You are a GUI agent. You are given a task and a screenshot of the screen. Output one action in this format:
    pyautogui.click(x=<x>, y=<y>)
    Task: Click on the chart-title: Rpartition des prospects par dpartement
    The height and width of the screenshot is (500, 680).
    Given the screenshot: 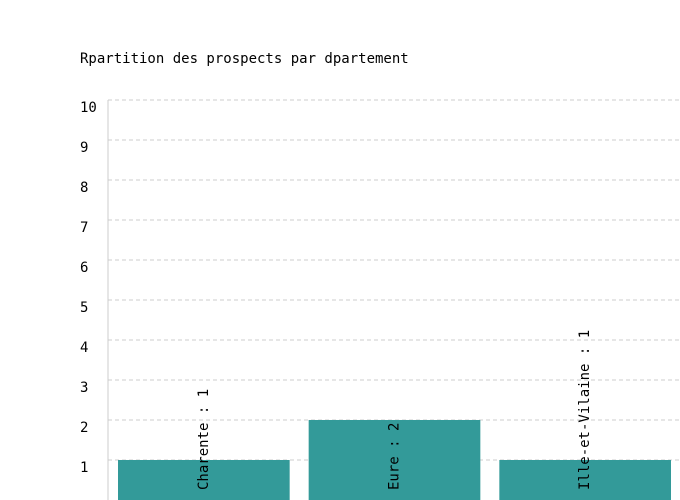 What is the action you would take?
    pyautogui.click(x=244, y=59)
    